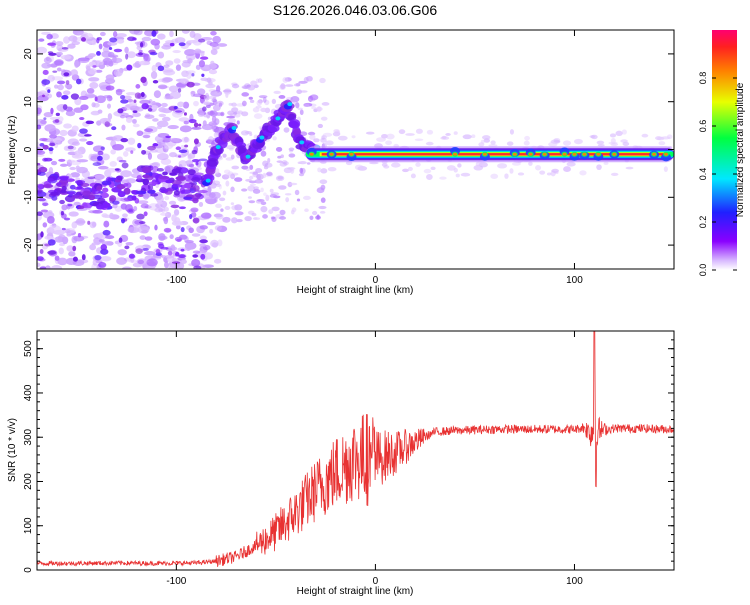 The height and width of the screenshot is (605, 750). What do you see at coordinates (376, 280) in the screenshot?
I see `heatmap-x-tick-label: 0` at bounding box center [376, 280].